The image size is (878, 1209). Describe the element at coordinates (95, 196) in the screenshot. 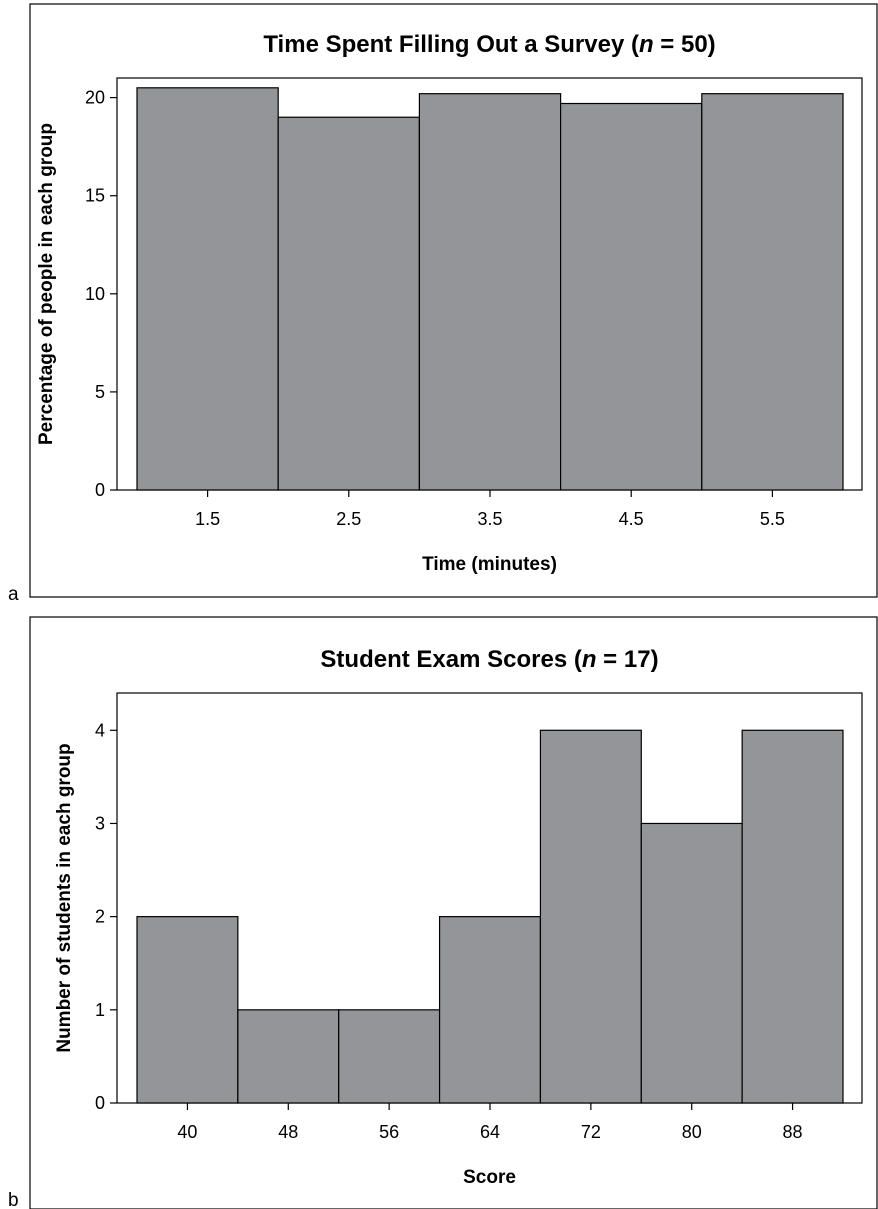

I see `y-tick-label: 15` at that location.